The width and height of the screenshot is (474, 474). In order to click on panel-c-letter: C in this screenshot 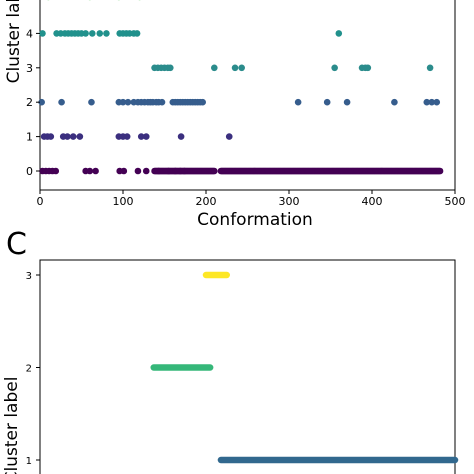, I will do `click(16, 244)`.